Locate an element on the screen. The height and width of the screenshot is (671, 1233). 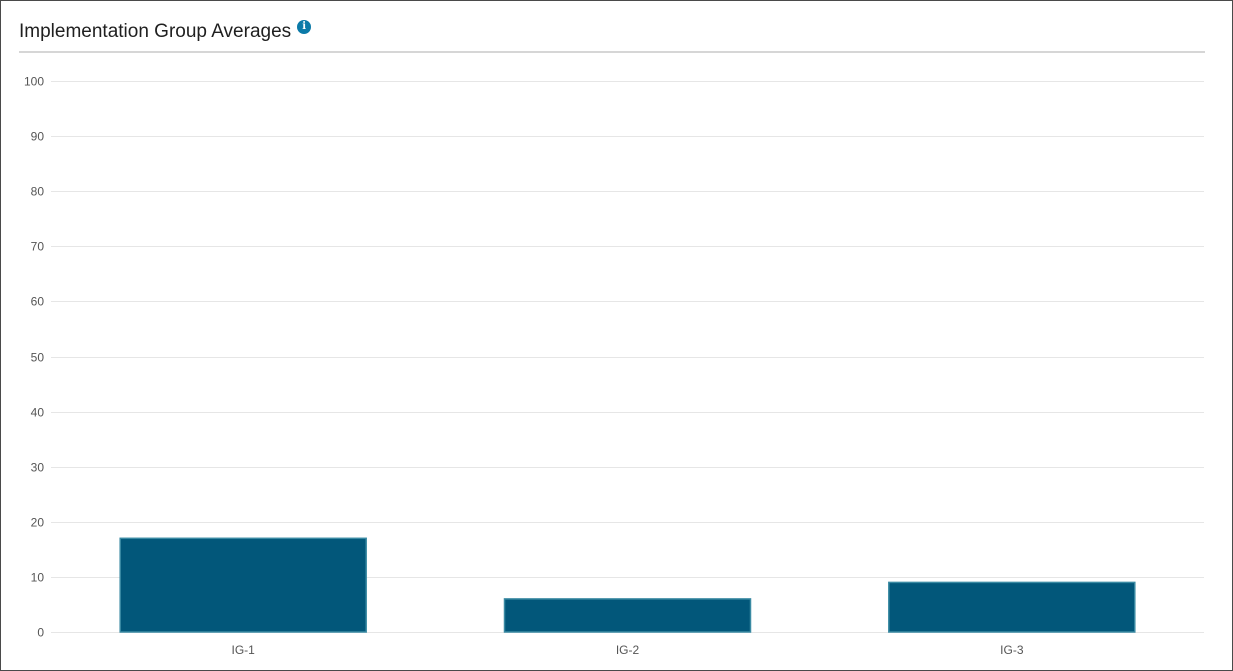
y-tick-label: 60 is located at coordinates (38, 302).